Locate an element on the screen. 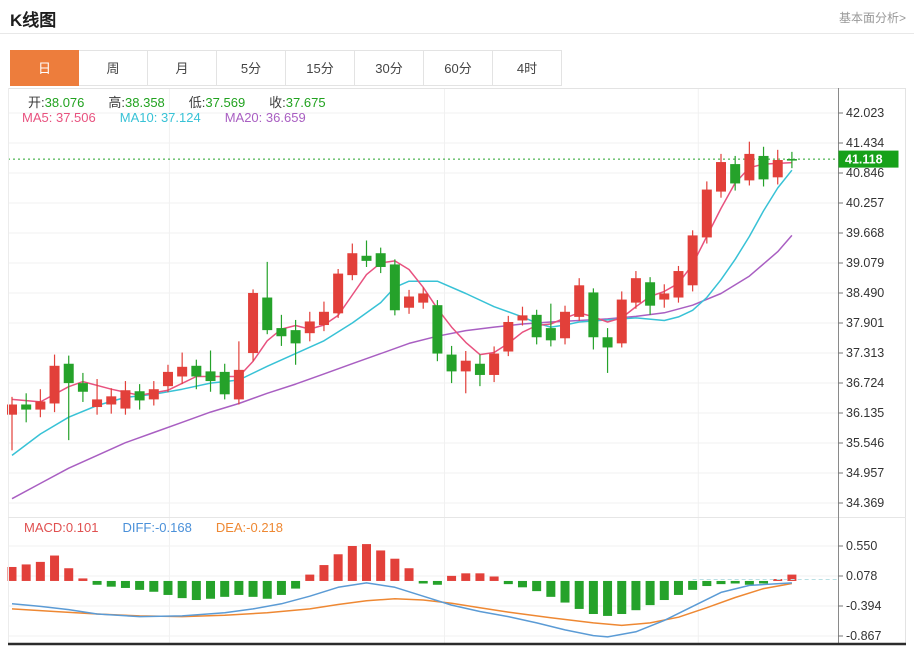  svg-text: 37.313 is located at coordinates (865, 353).